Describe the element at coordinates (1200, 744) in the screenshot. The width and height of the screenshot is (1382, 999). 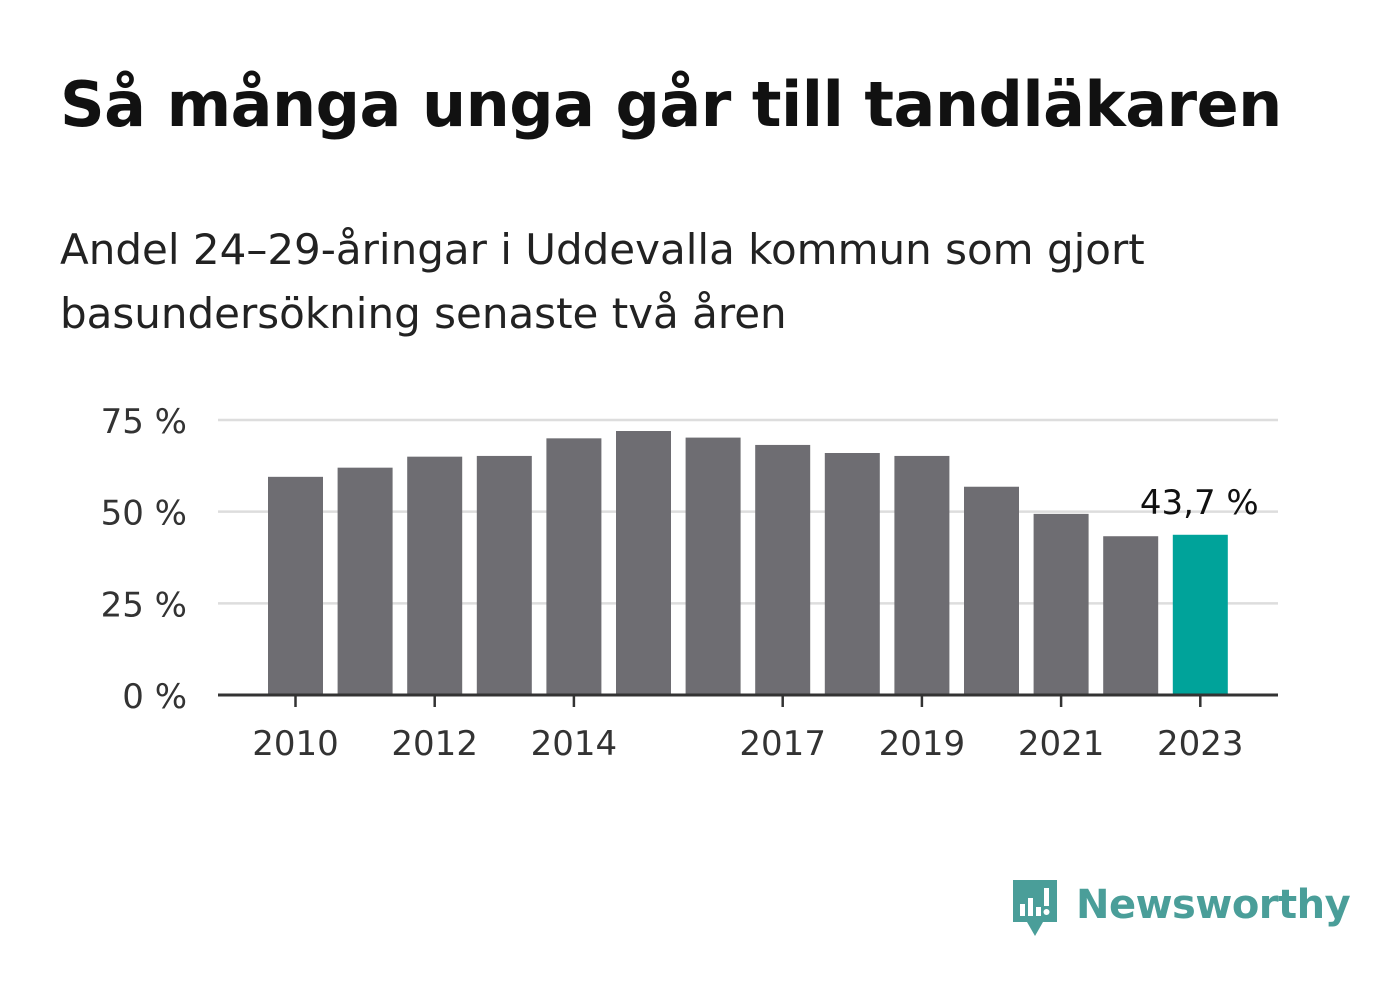
I see `x-tick-label: 2023` at that location.